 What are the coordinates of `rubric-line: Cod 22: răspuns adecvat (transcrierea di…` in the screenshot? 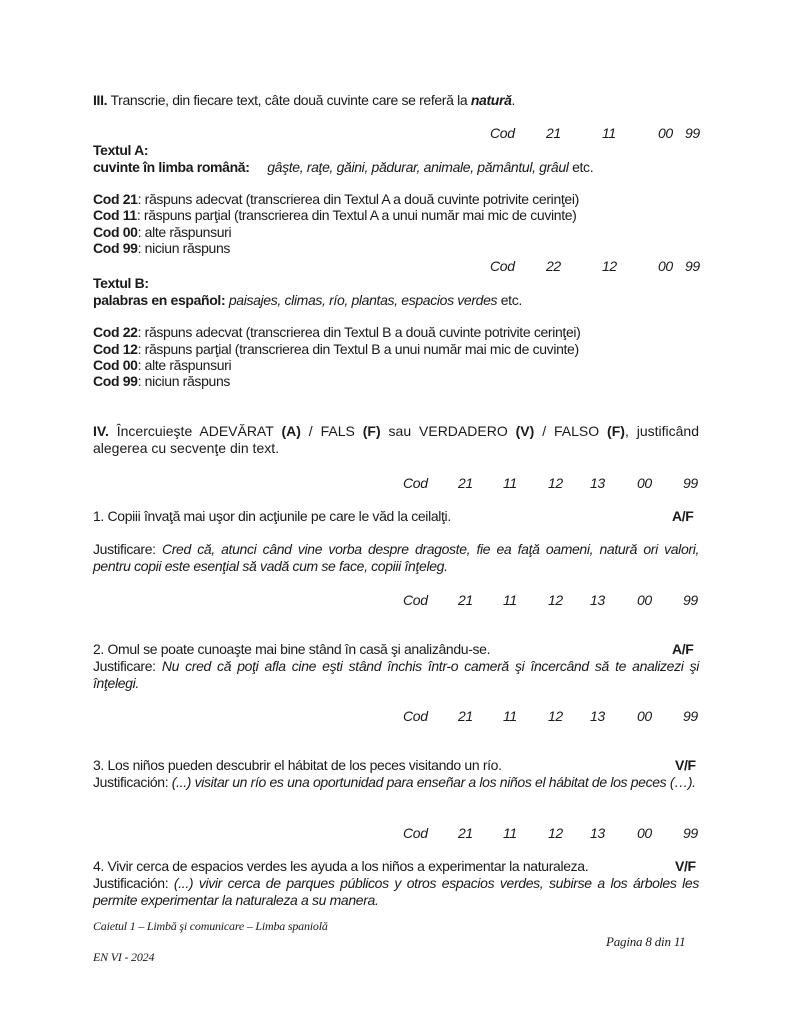 It's located at (337, 332).